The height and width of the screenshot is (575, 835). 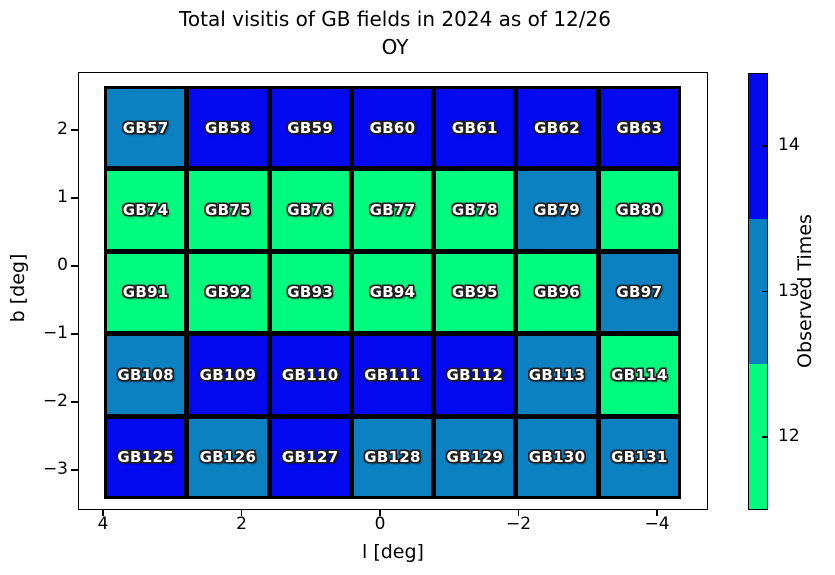 I want to click on field-cell-GB108: GB108, so click(x=146, y=375).